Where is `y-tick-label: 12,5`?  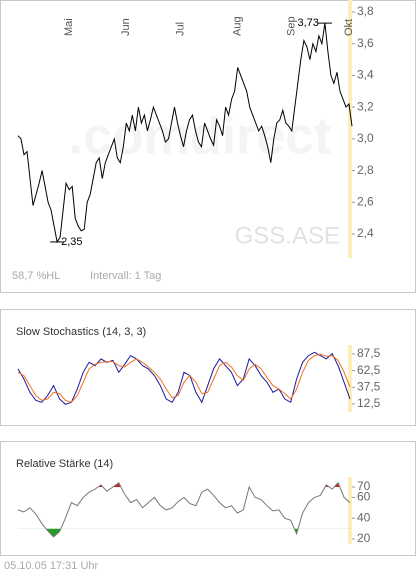
y-tick-label: 12,5 is located at coordinates (369, 403).